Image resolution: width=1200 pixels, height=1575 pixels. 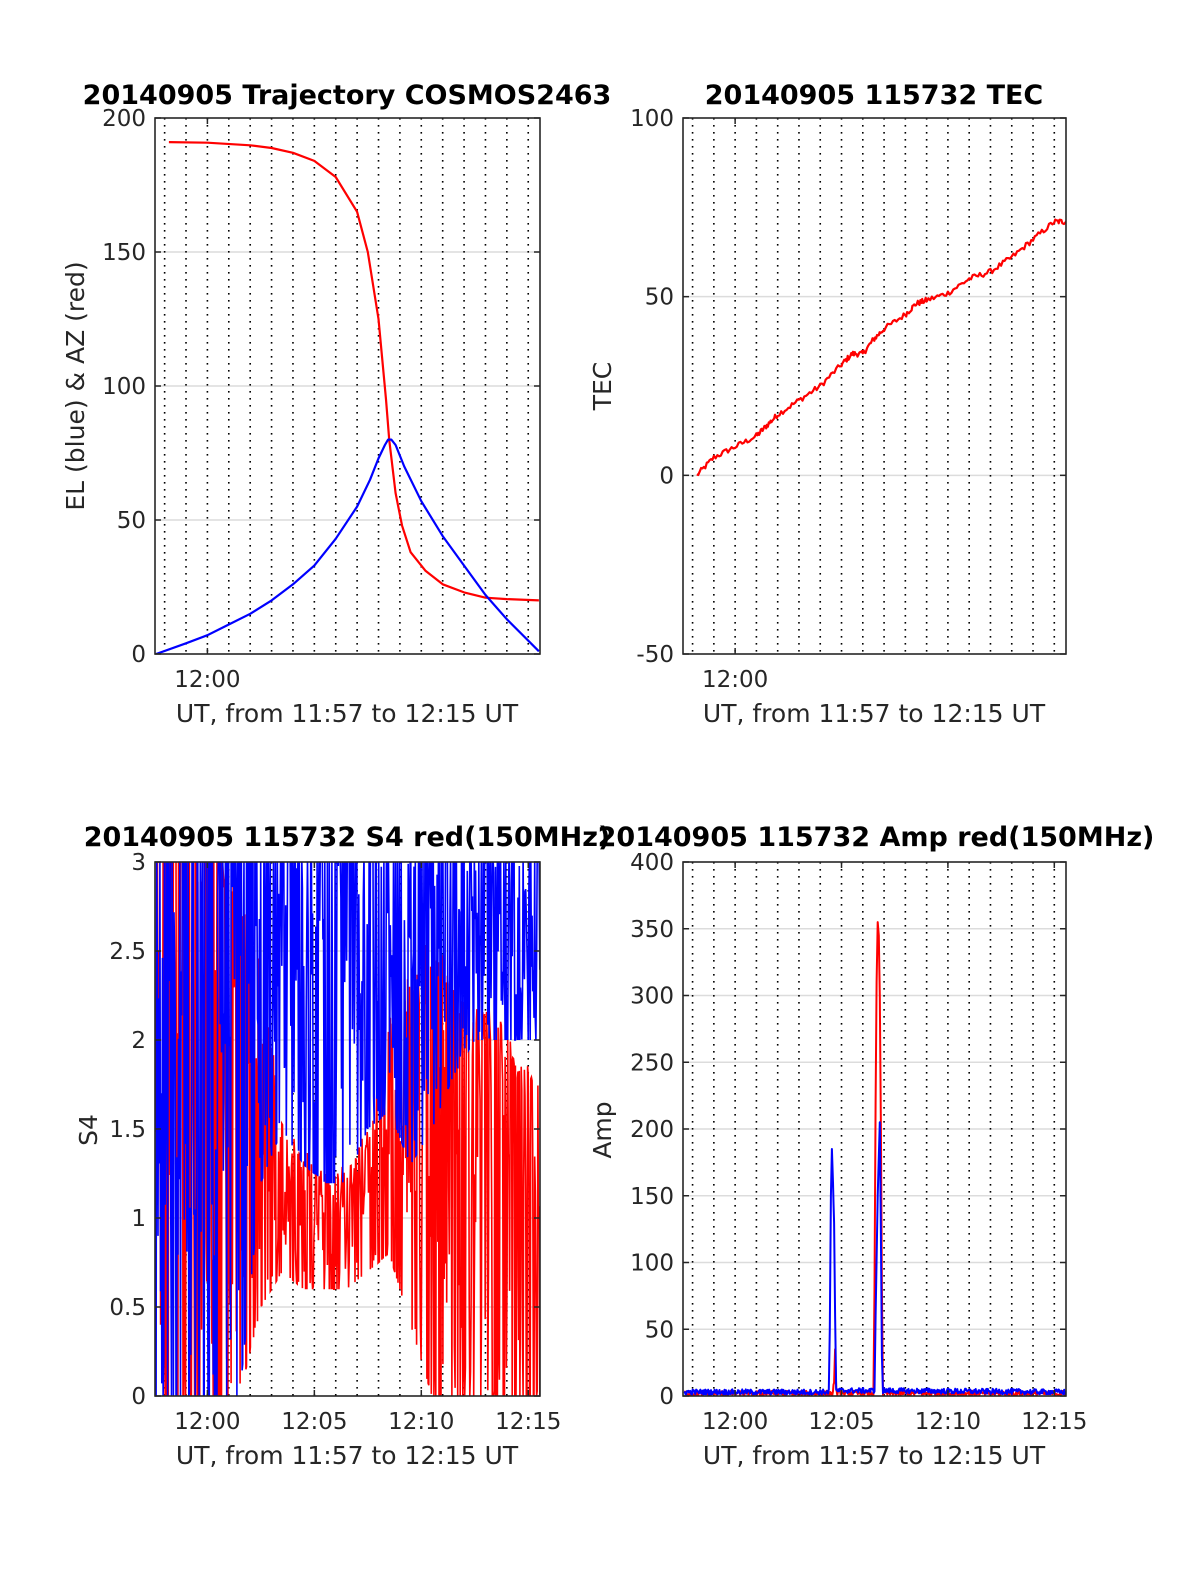 I want to click on amp-xtick-label: 12:15, so click(x=1054, y=1422).